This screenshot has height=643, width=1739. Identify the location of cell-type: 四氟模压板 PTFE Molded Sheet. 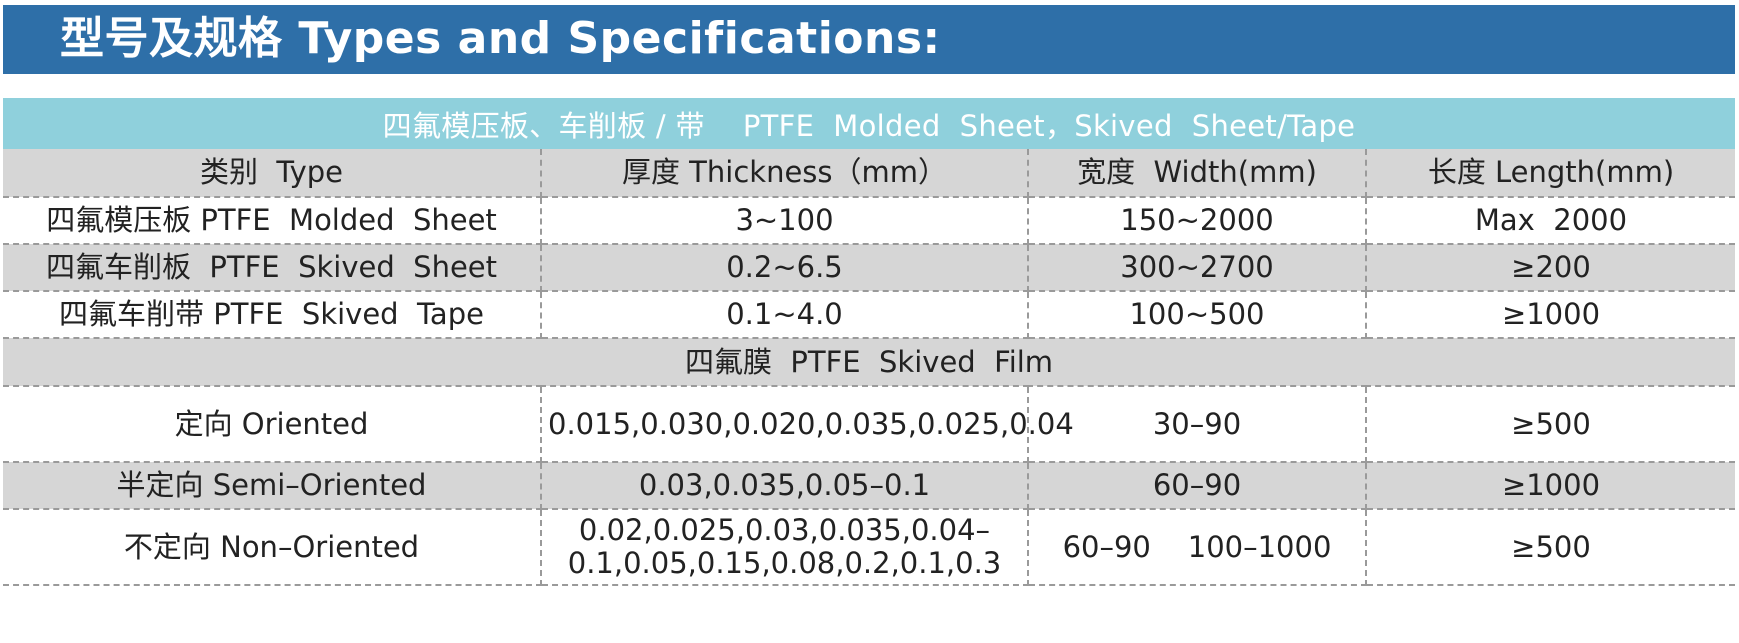
(272, 221).